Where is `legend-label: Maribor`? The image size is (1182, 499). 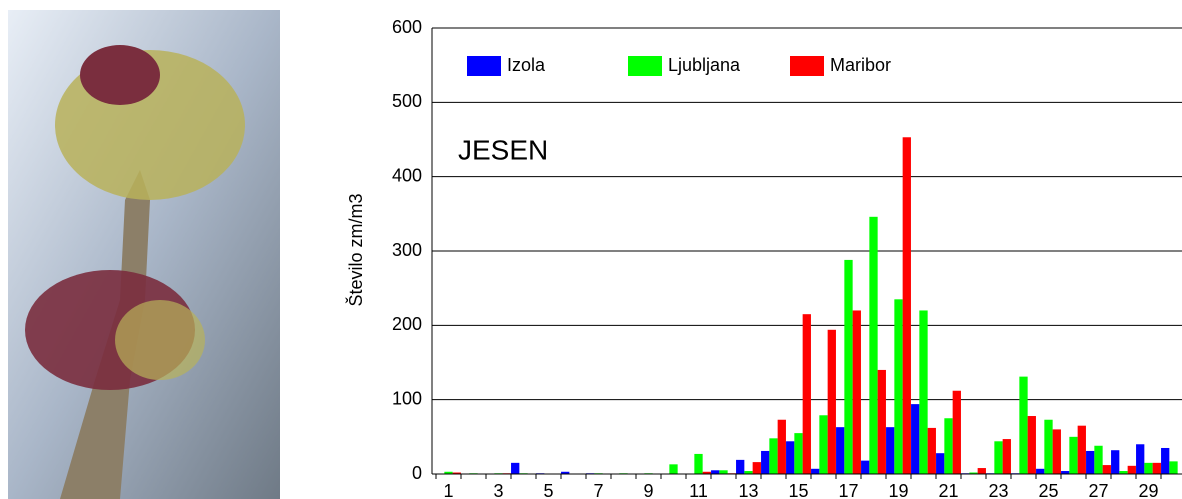 legend-label: Maribor is located at coordinates (860, 65).